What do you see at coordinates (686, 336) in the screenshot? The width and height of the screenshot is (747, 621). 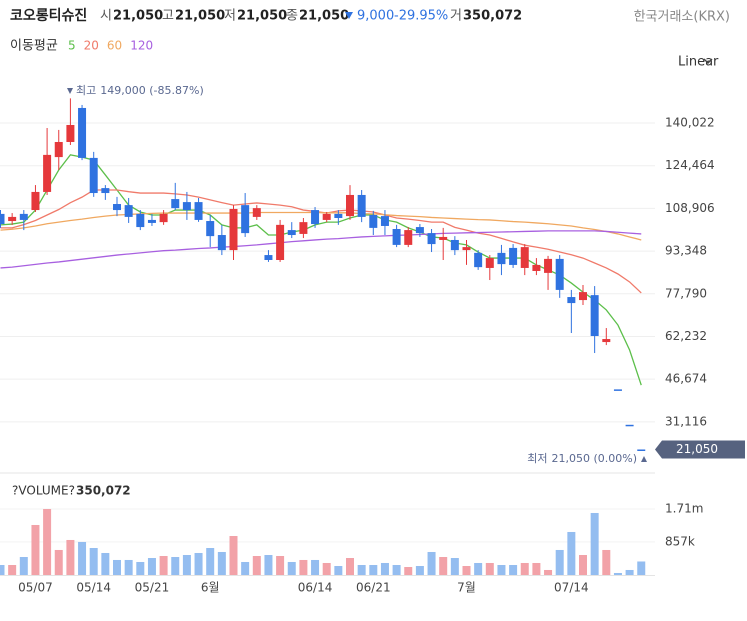 I see `y-tick-label: 62,232` at bounding box center [686, 336].